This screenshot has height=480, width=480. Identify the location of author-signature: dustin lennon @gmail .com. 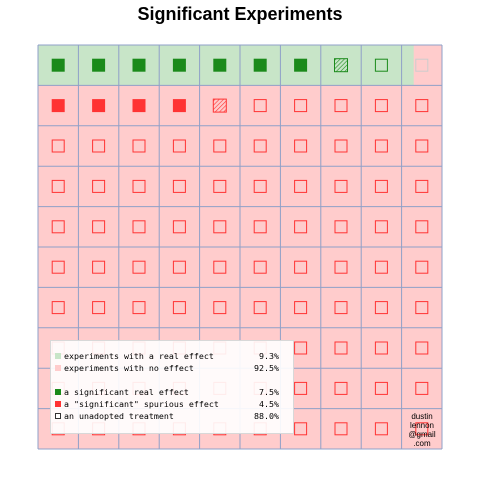
(422, 430).